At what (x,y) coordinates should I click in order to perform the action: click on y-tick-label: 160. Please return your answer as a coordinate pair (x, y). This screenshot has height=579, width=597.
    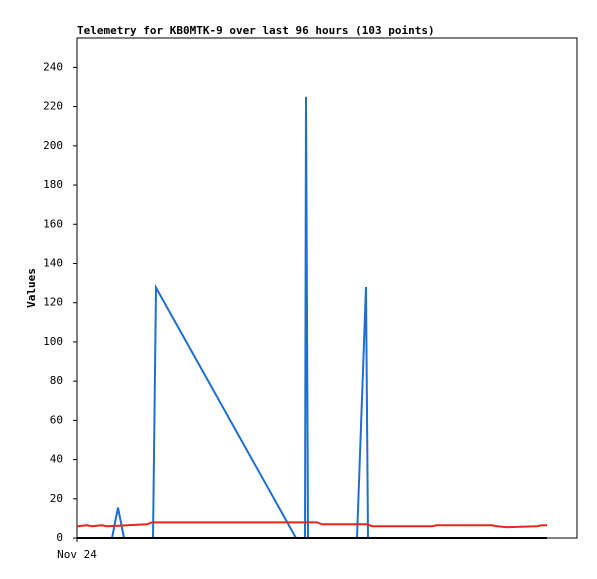
    Looking at the image, I should click on (53, 223).